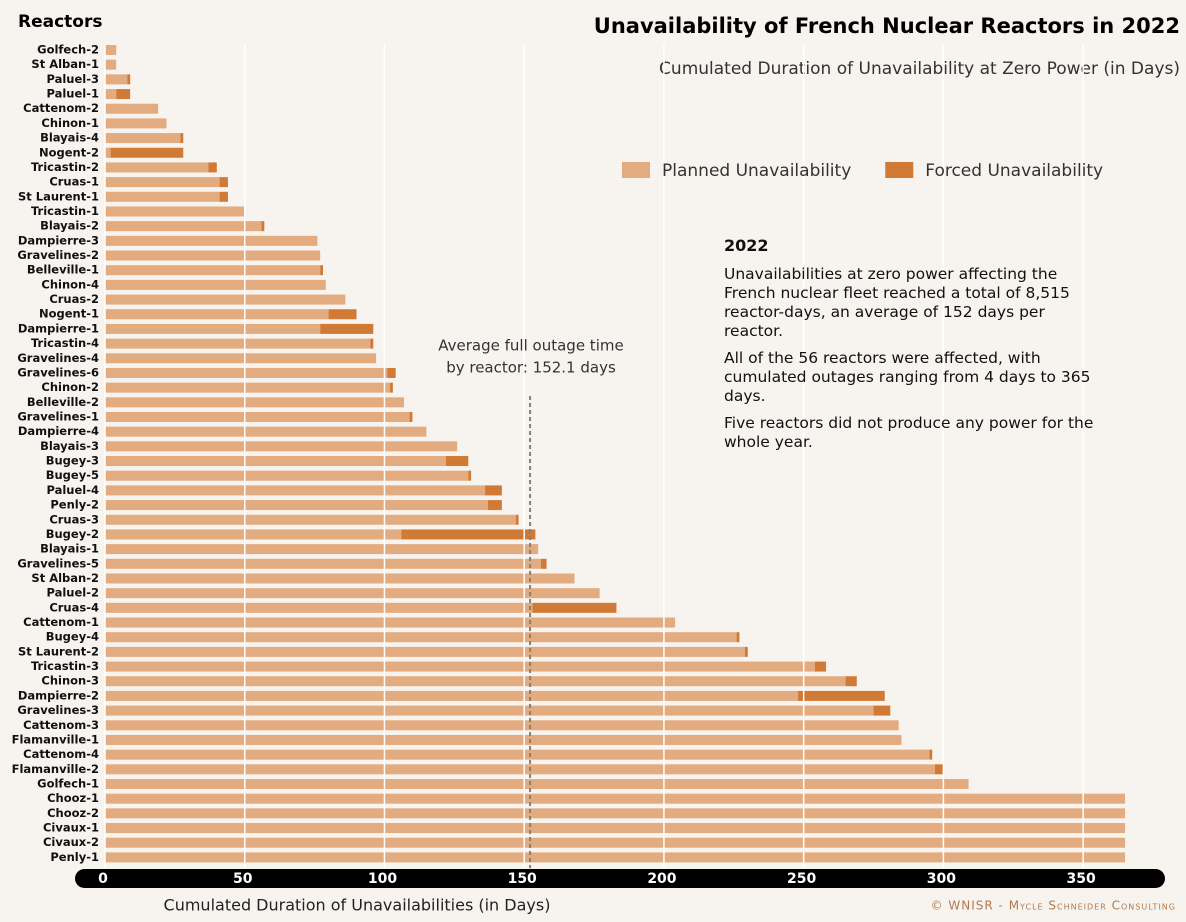 This screenshot has width=1186, height=922. What do you see at coordinates (58, 255) in the screenshot?
I see `y-tick-label: Gravelines-2` at bounding box center [58, 255].